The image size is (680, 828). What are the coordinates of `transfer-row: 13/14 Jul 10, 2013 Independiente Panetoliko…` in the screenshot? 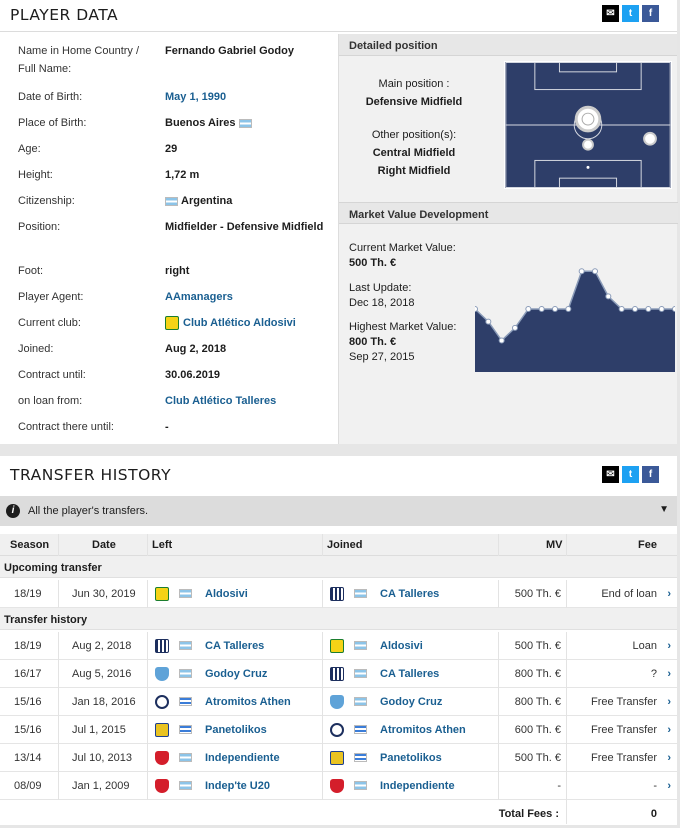 It's located at (338, 758).